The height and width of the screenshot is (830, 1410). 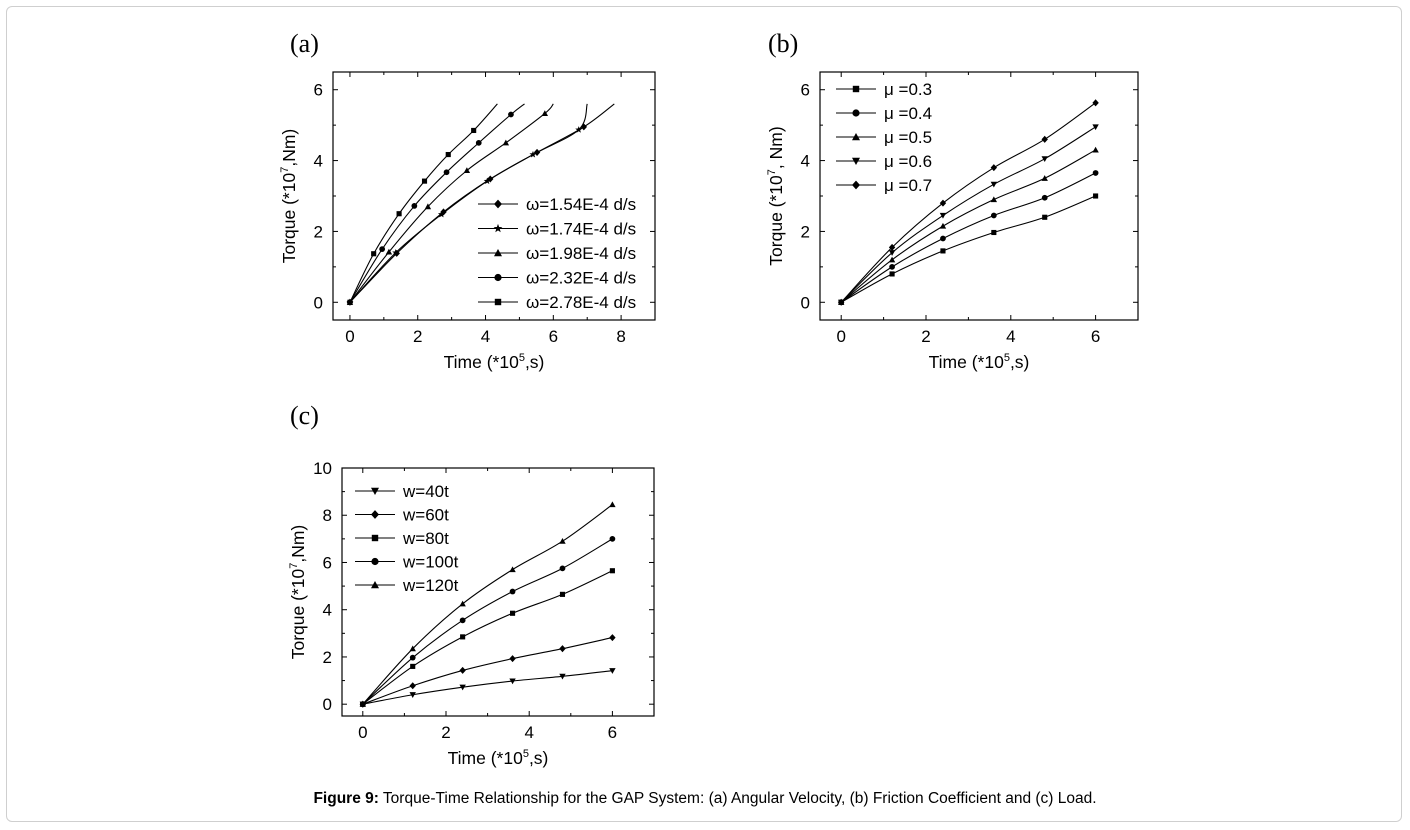 I want to click on legend-label: w=60t, so click(x=425, y=515).